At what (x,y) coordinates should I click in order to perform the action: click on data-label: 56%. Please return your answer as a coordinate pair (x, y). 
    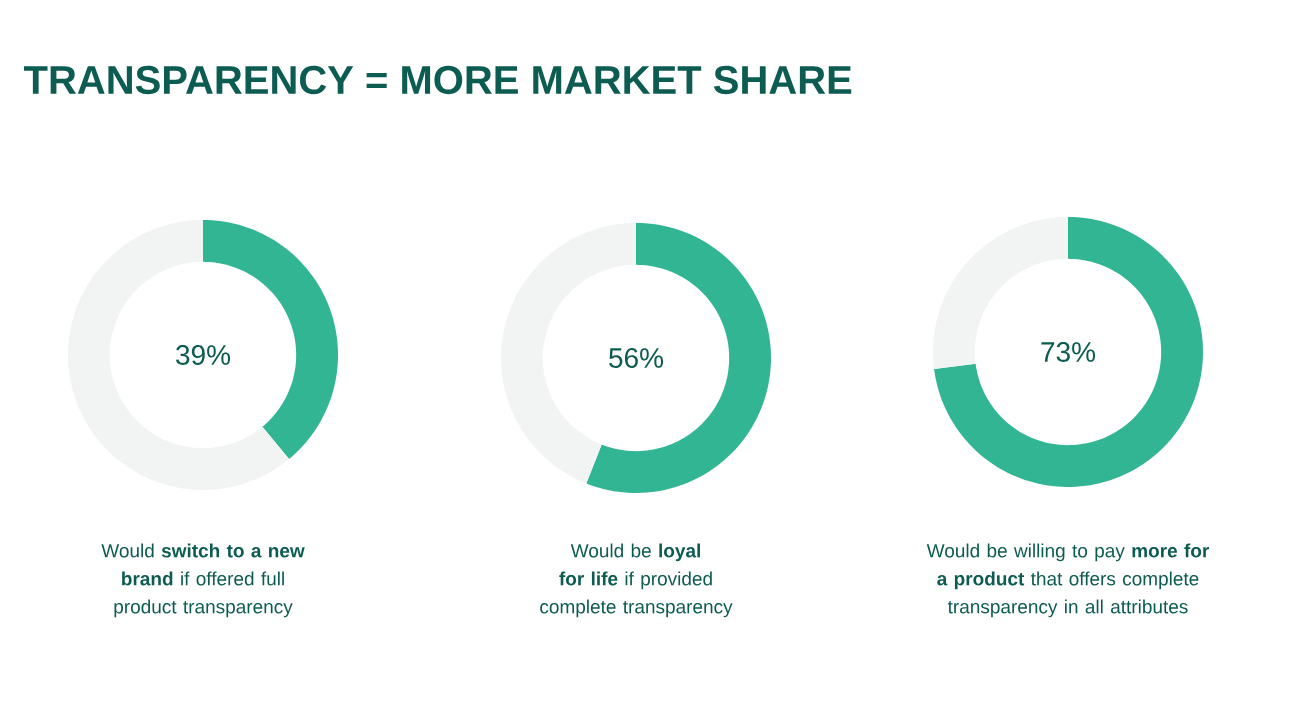
    Looking at the image, I should click on (636, 358).